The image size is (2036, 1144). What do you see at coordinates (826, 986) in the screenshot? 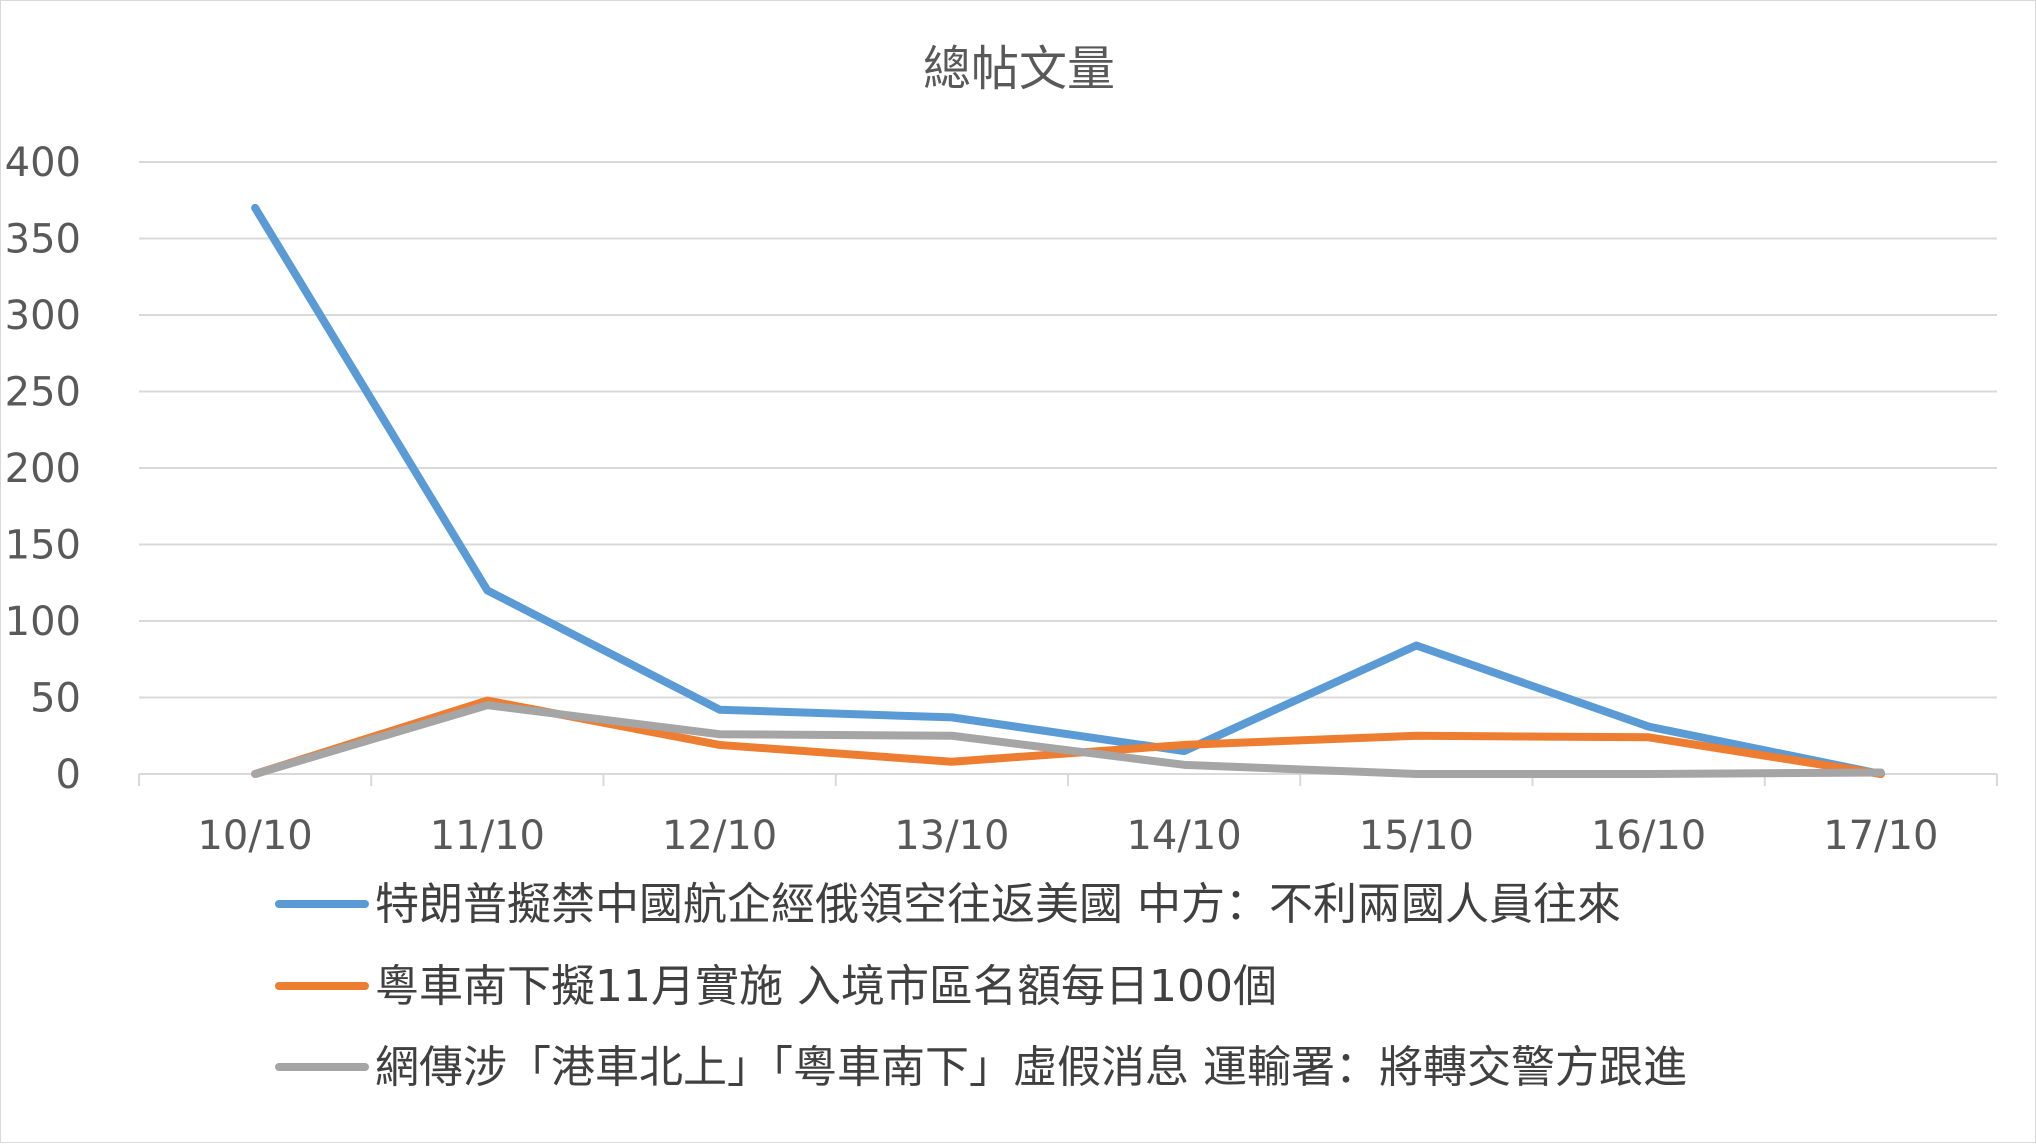
I see `legend-label-2: 粵車南下擬11月實施 入境市區名額每日100個` at bounding box center [826, 986].